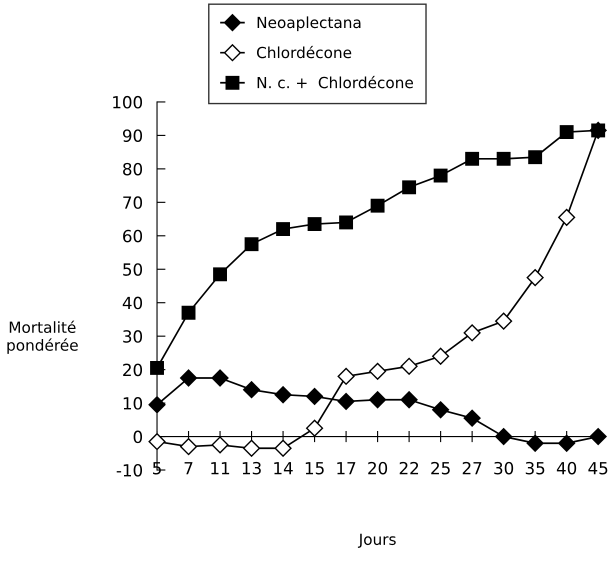 This screenshot has width=611, height=576. Describe the element at coordinates (138, 437) in the screenshot. I see `y-tick-label: 0` at that location.